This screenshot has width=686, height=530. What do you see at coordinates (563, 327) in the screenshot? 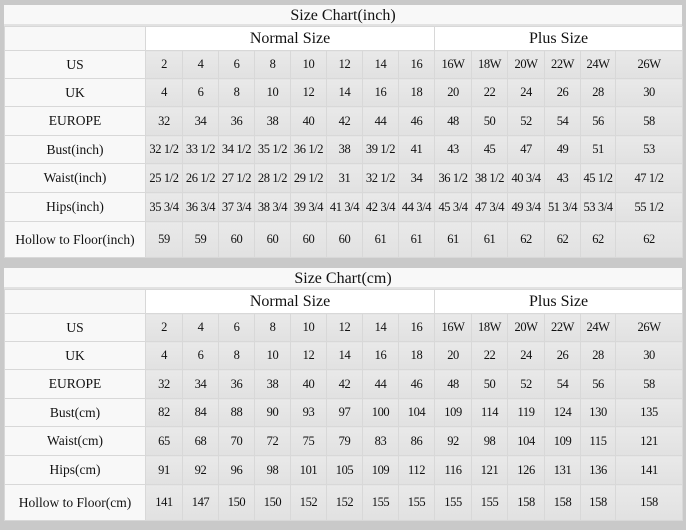
I see `size-cell: 22W` at bounding box center [563, 327].